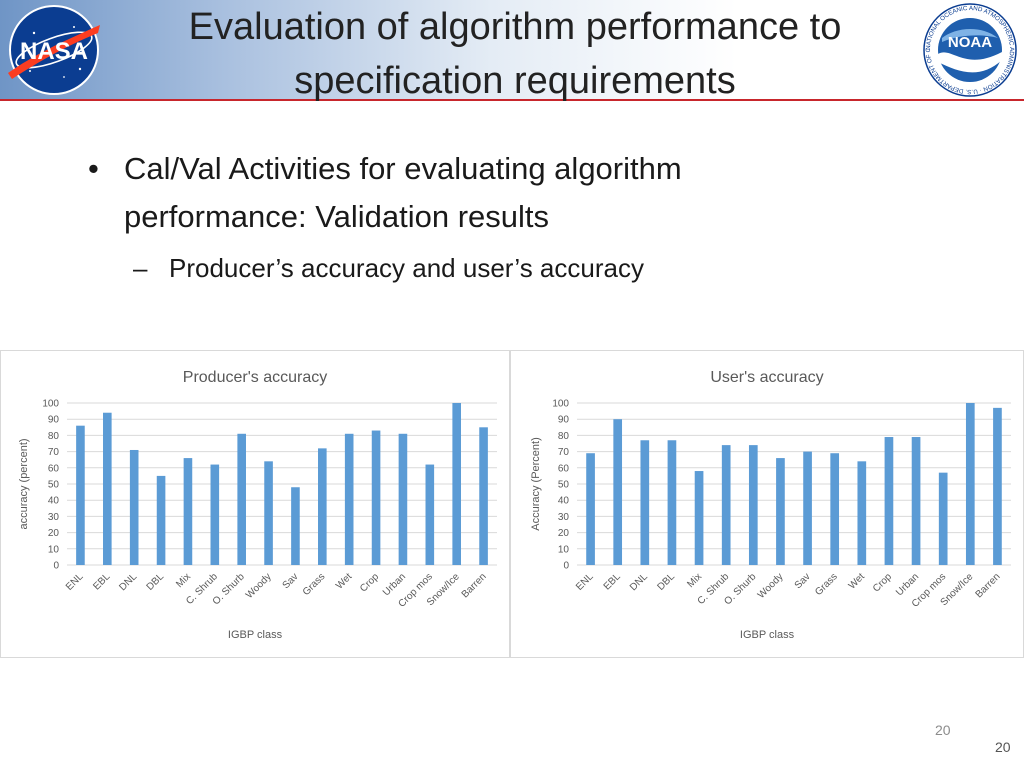 This screenshot has width=1024, height=768. I want to click on noaa-logo-text: NOAA, so click(970, 42).